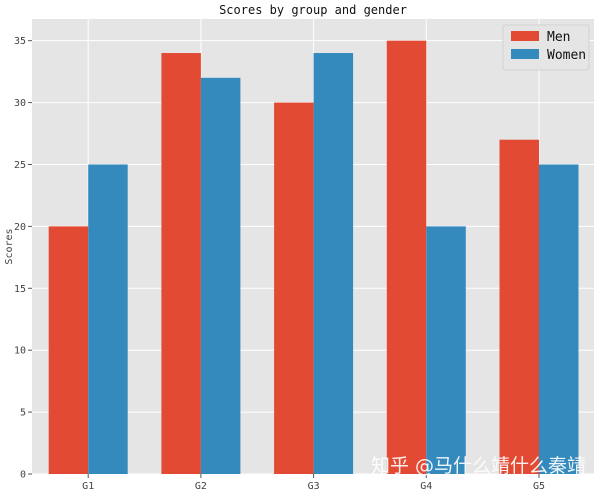  Describe the element at coordinates (20, 351) in the screenshot. I see `y-tick-label: 10` at that location.